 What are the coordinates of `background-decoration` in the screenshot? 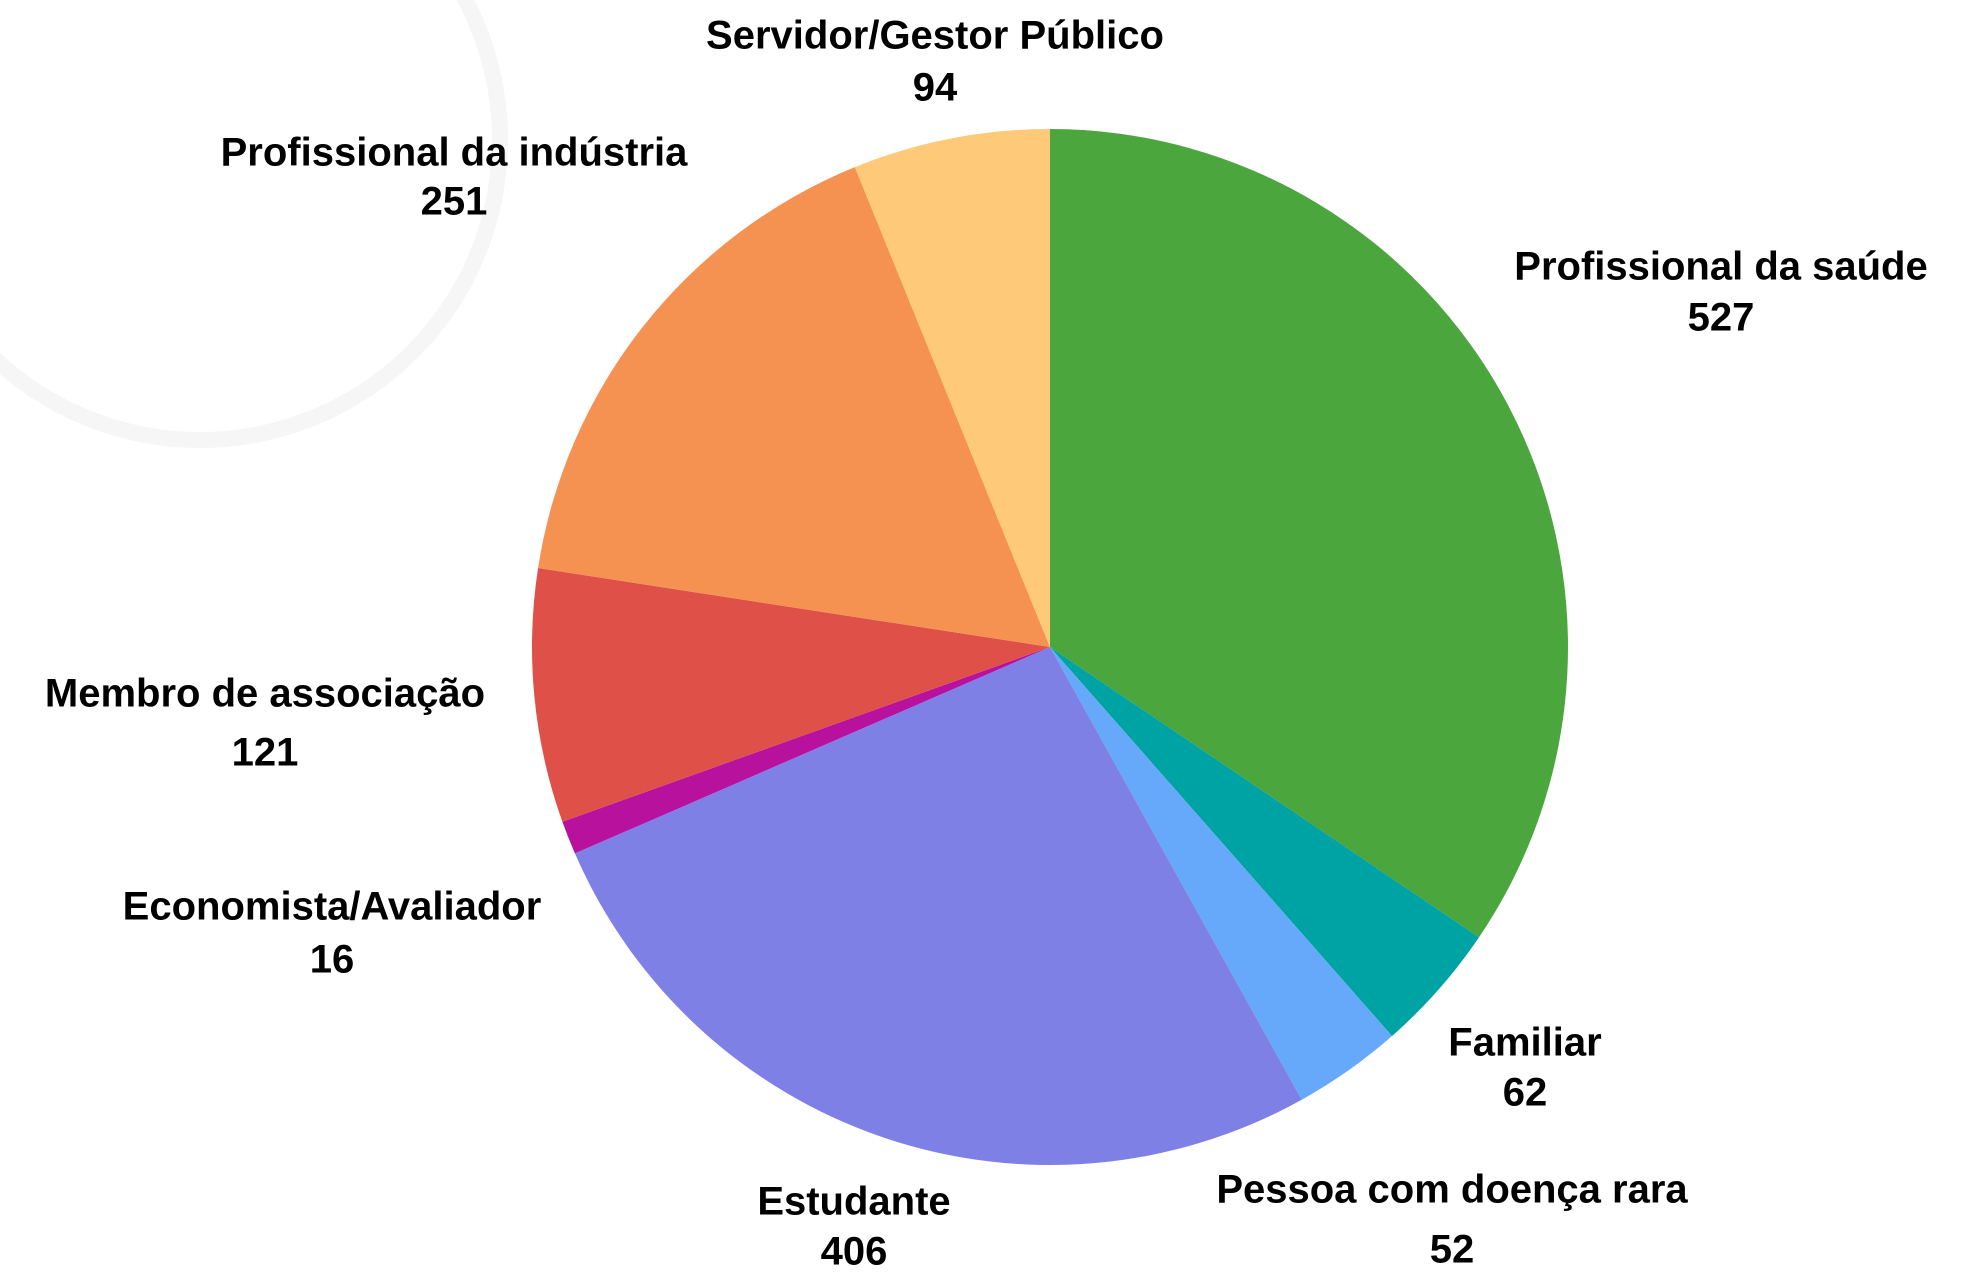 It's located at (254, 224).